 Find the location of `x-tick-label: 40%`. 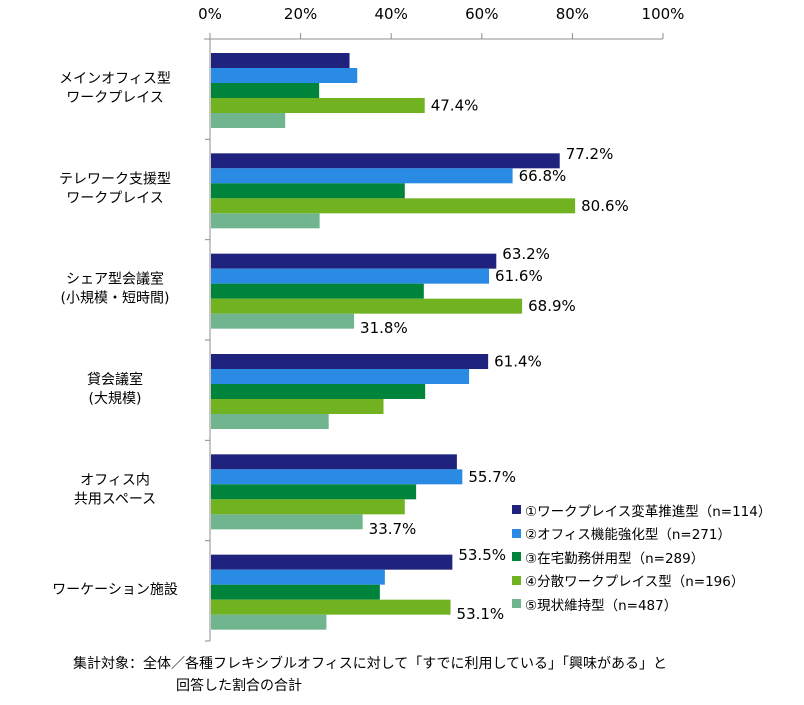

x-tick-label: 40% is located at coordinates (391, 14).